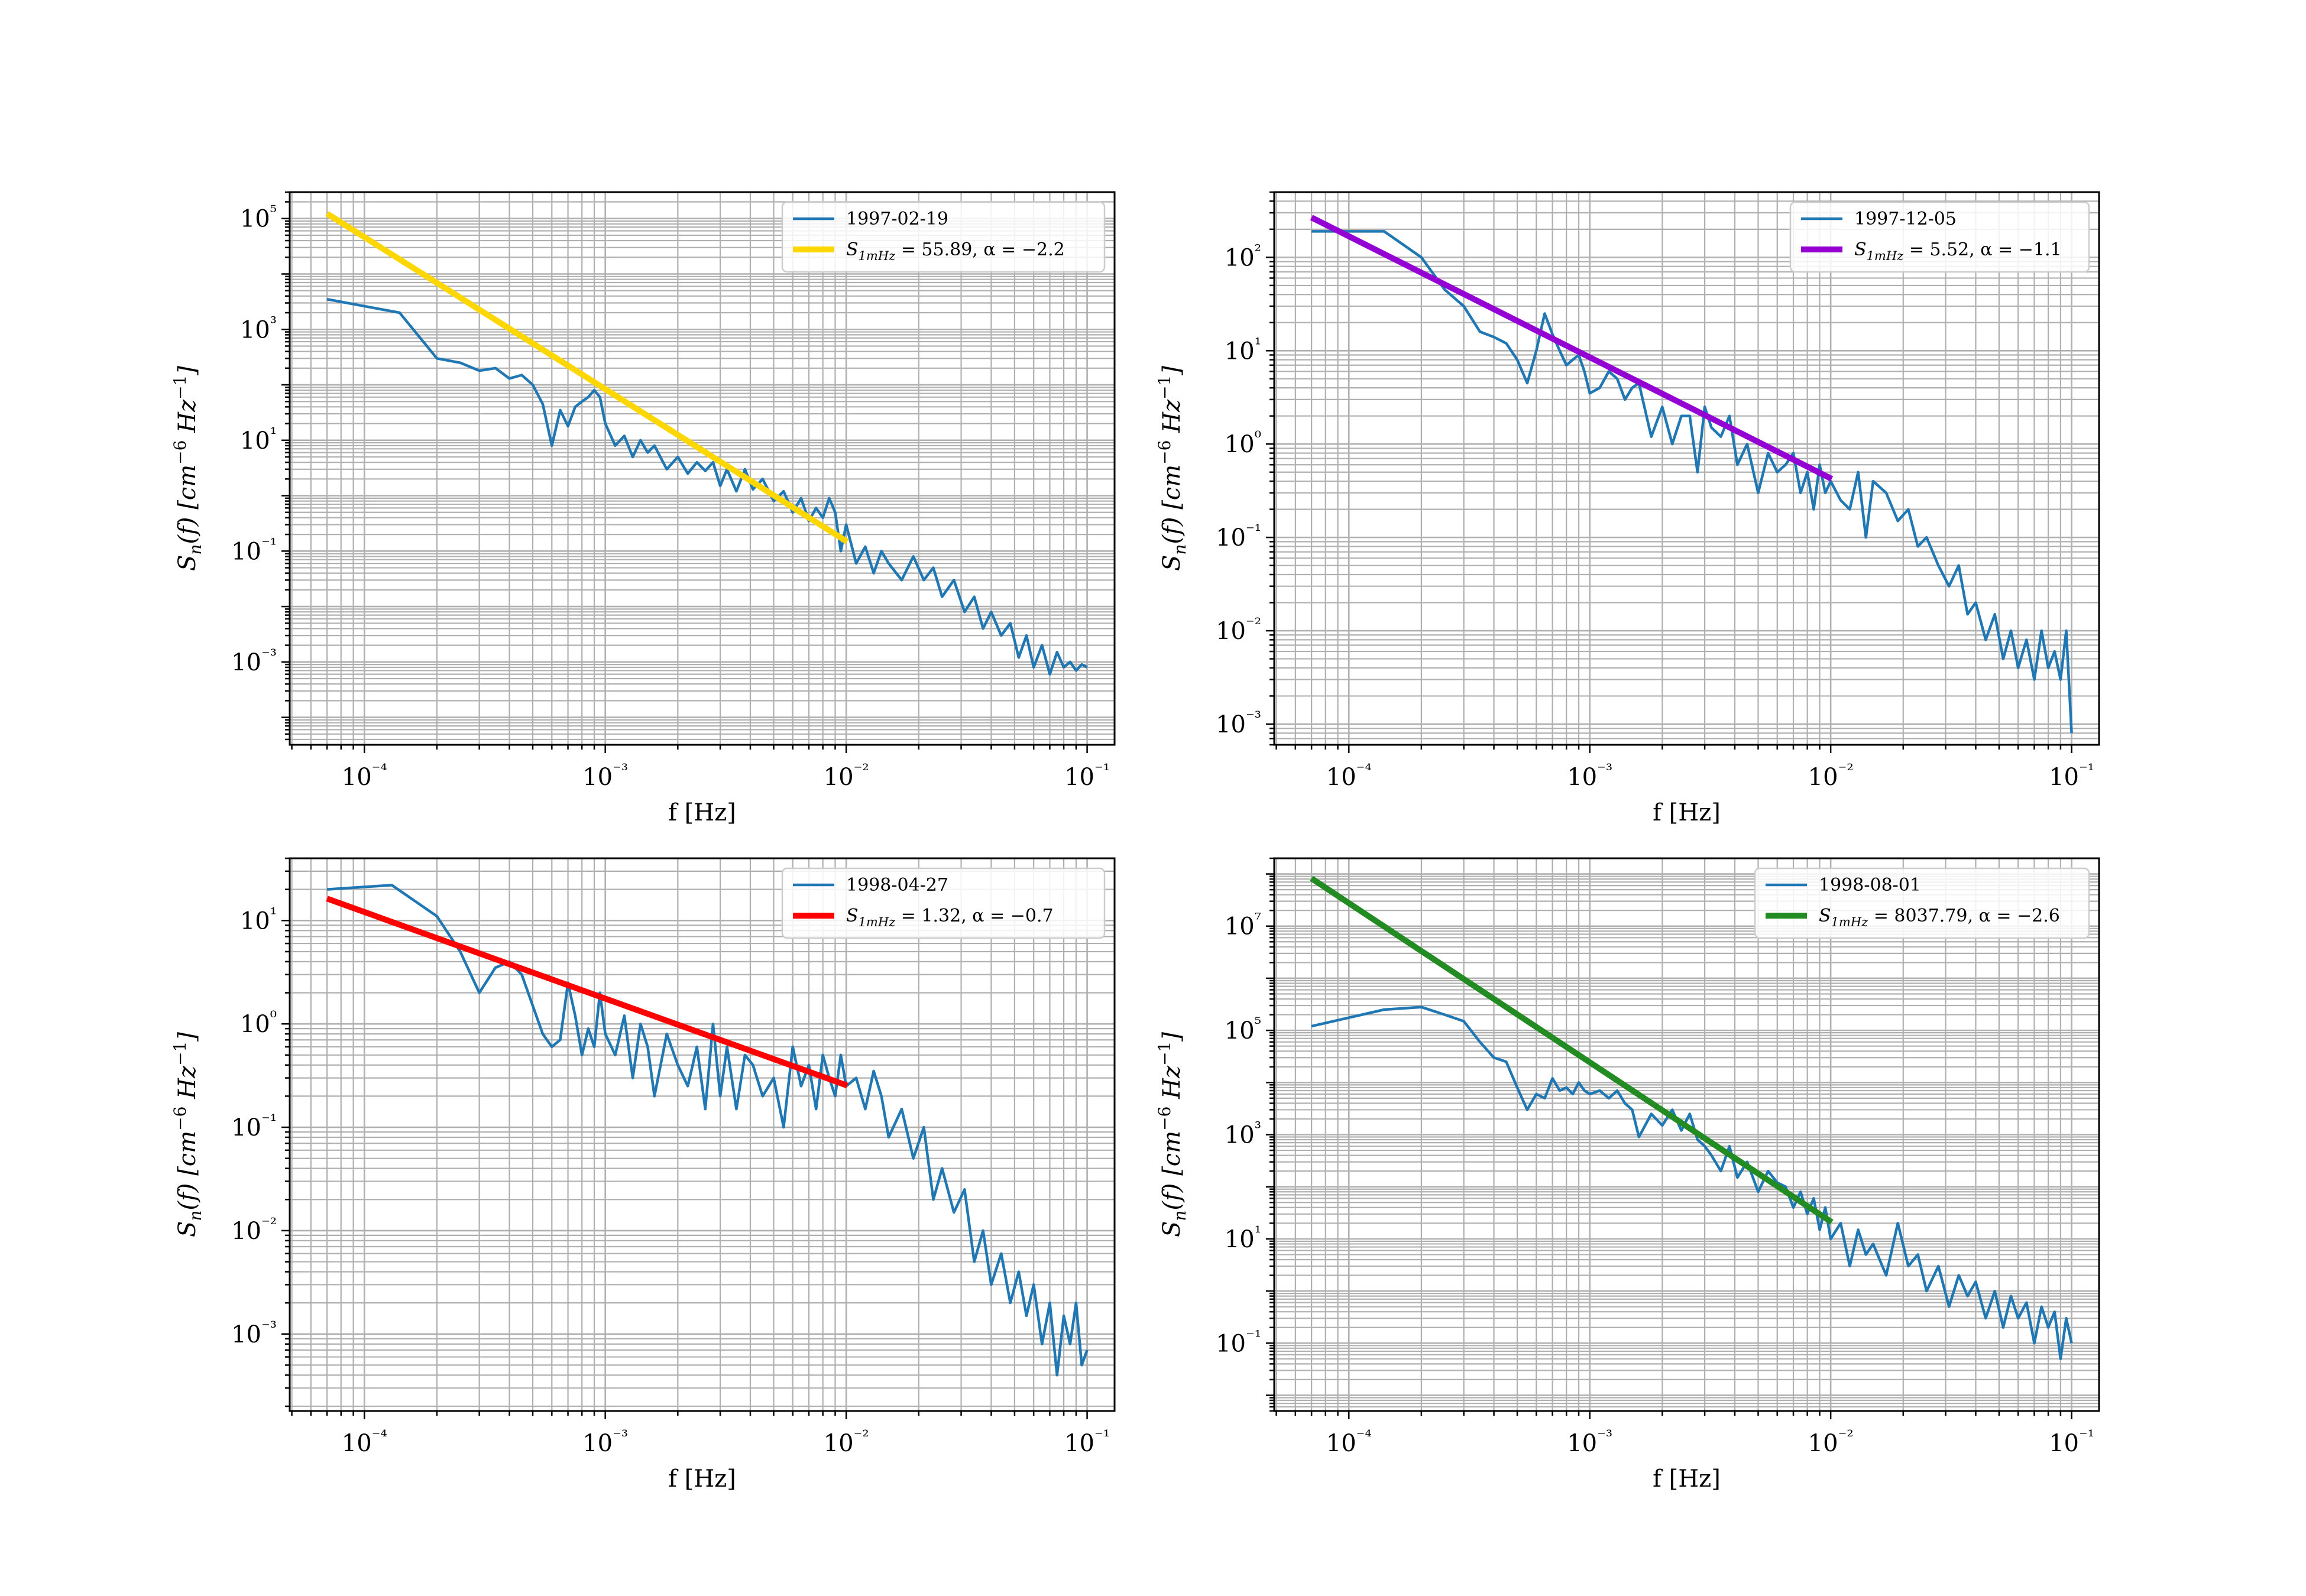 The height and width of the screenshot is (1596, 2306). I want to click on legend: 1998-04-27 S1mHz = 1.32, α = −0.7, so click(943, 903).